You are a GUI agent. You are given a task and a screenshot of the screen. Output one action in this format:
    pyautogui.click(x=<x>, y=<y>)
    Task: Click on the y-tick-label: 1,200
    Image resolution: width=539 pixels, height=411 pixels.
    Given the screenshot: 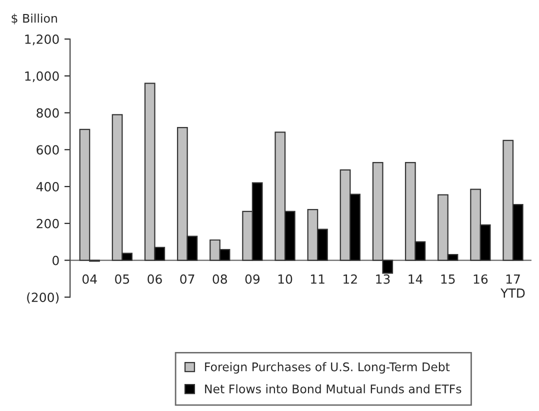 What is the action you would take?
    pyautogui.click(x=42, y=40)
    